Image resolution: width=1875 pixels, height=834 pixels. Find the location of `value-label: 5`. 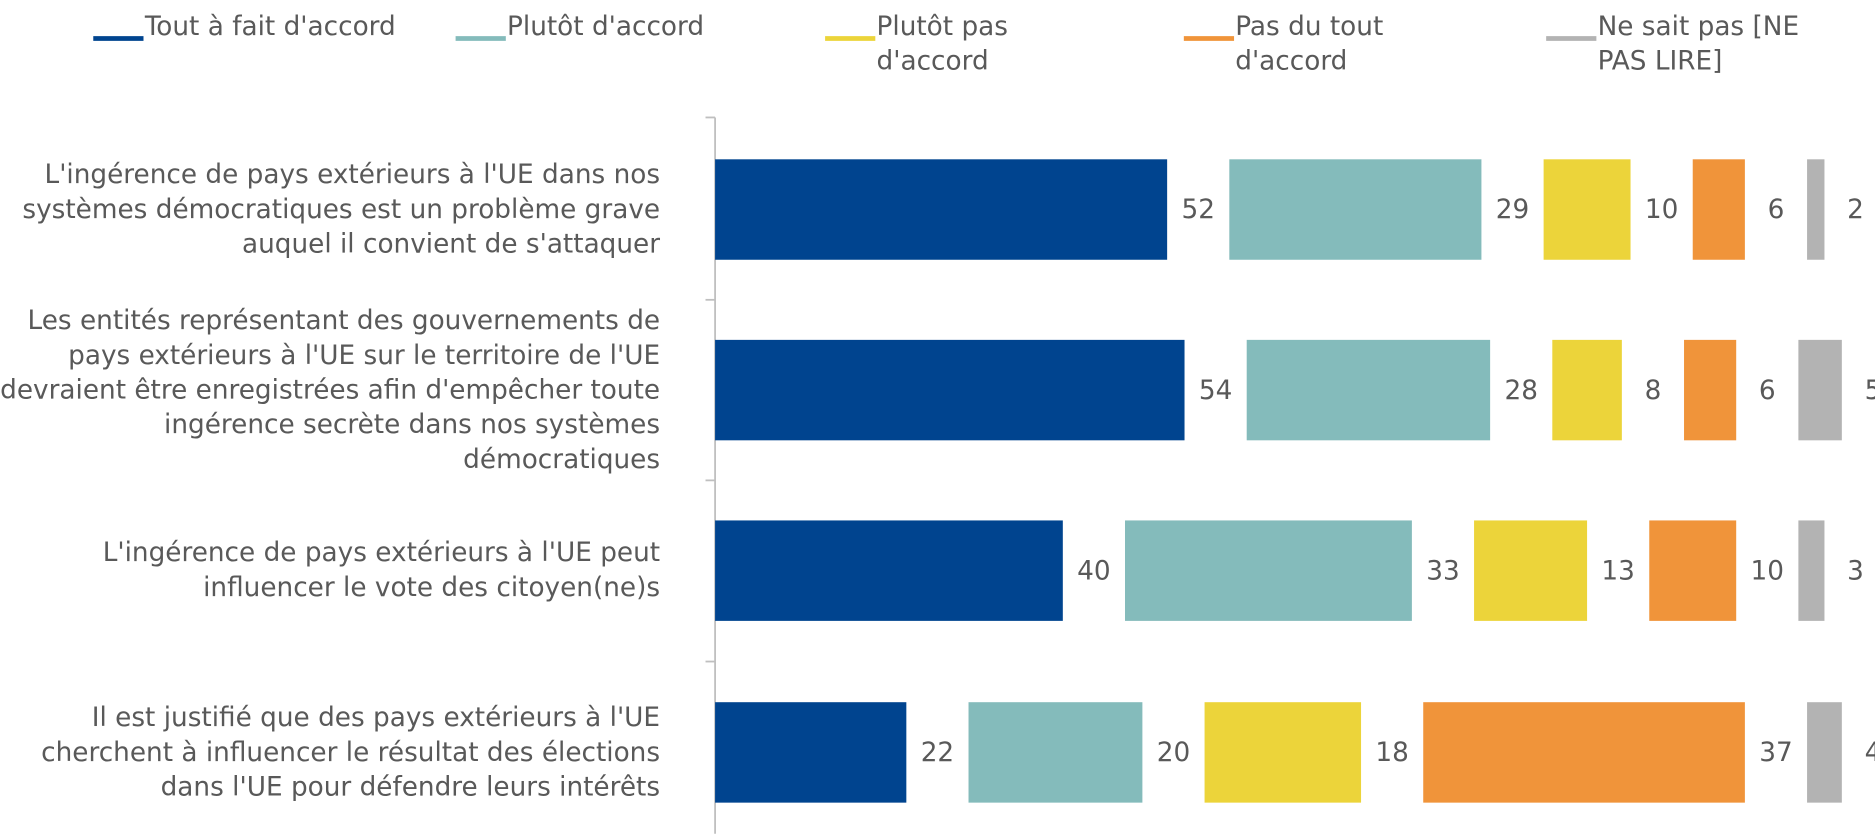

value-label: 5 is located at coordinates (1870, 391).